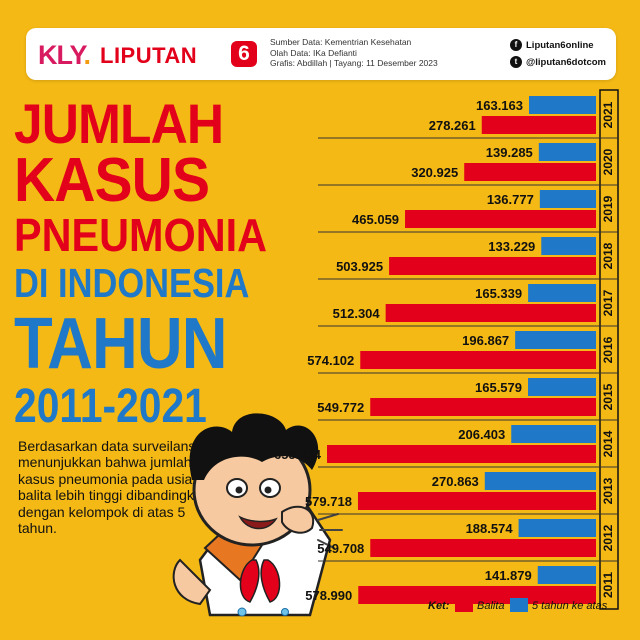 The image size is (640, 640). What do you see at coordinates (490, 313) in the screenshot?
I see `bar-balita-2017` at bounding box center [490, 313].